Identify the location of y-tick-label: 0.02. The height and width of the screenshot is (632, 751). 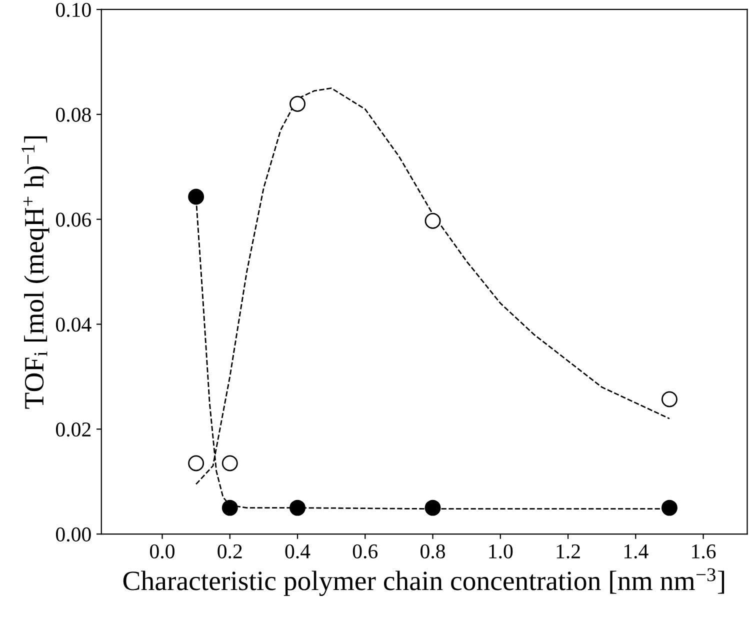
(73, 429).